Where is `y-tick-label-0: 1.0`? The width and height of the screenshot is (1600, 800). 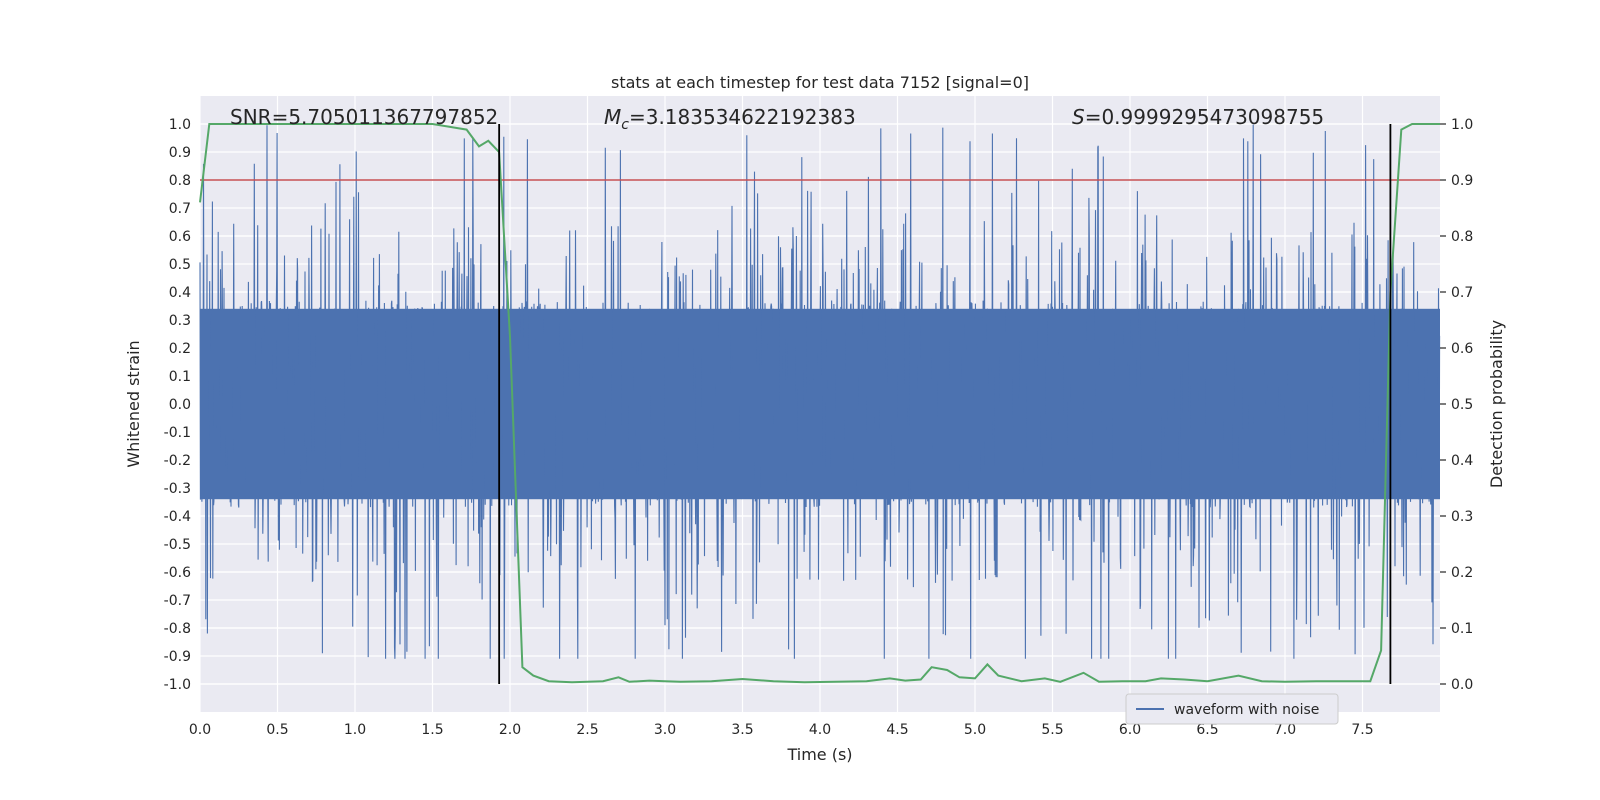
y-tick-label-0: 1.0 is located at coordinates (180, 125).